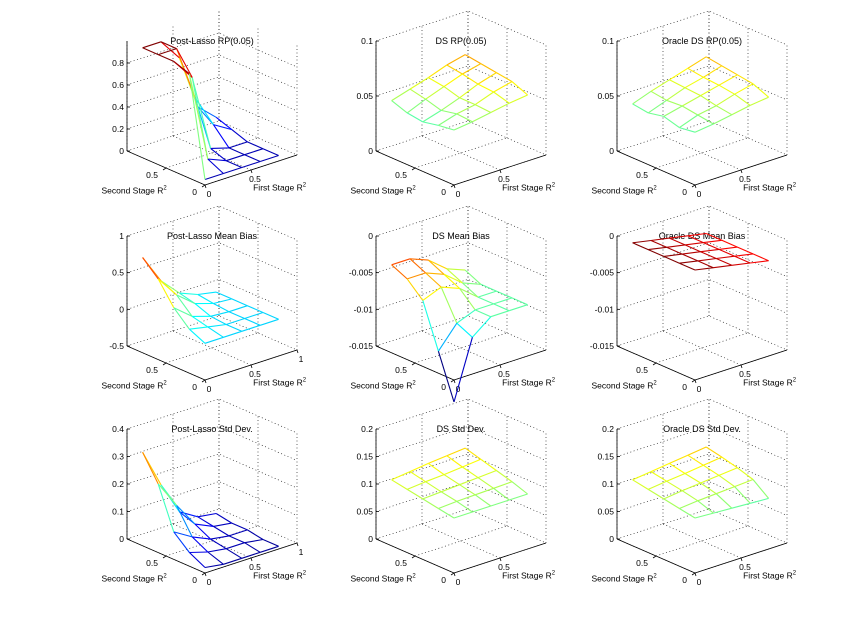 This screenshot has height=644, width=858. What do you see at coordinates (194, 580) in the screenshot?
I see `y-tick-label: 0` at bounding box center [194, 580].